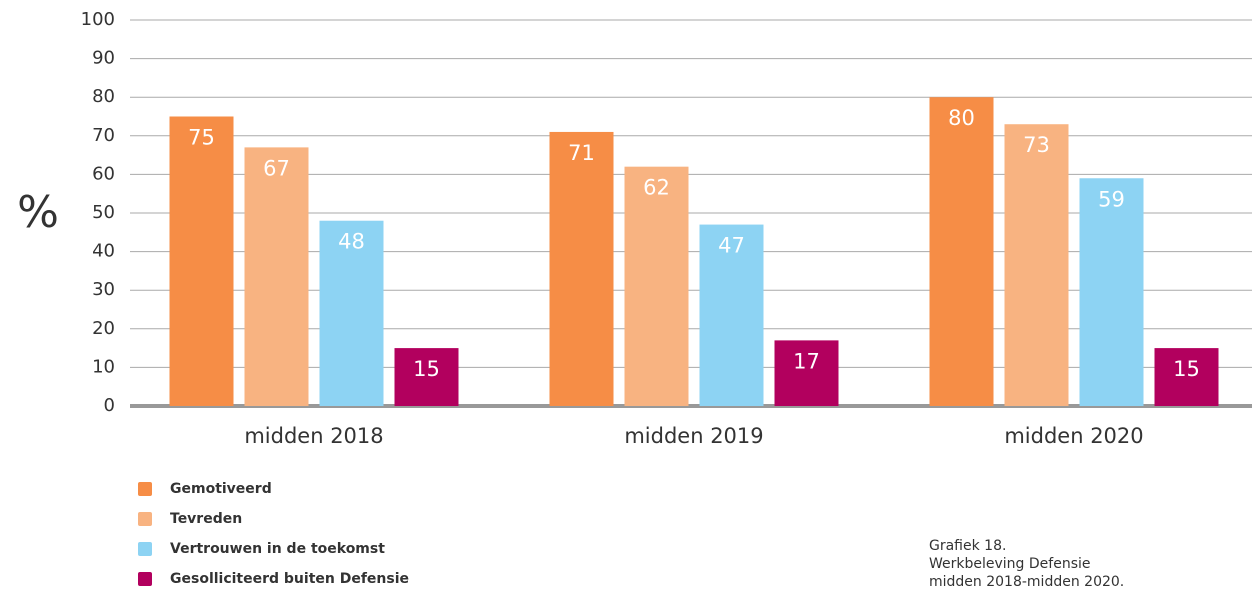 This screenshot has width=1252, height=589. Describe the element at coordinates (693, 436) in the screenshot. I see `x-tick-label: midden 2019` at that location.